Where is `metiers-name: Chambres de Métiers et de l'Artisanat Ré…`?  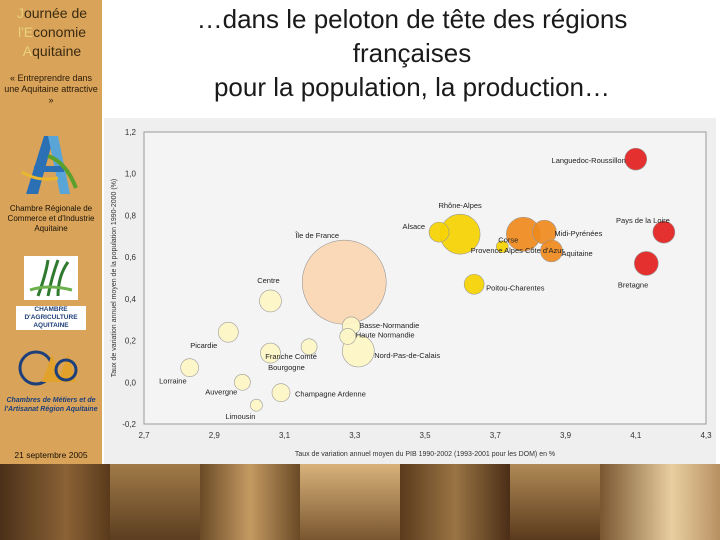 metiers-name: Chambres de Métiers et de l'Artisanat Ré… is located at coordinates (51, 405).